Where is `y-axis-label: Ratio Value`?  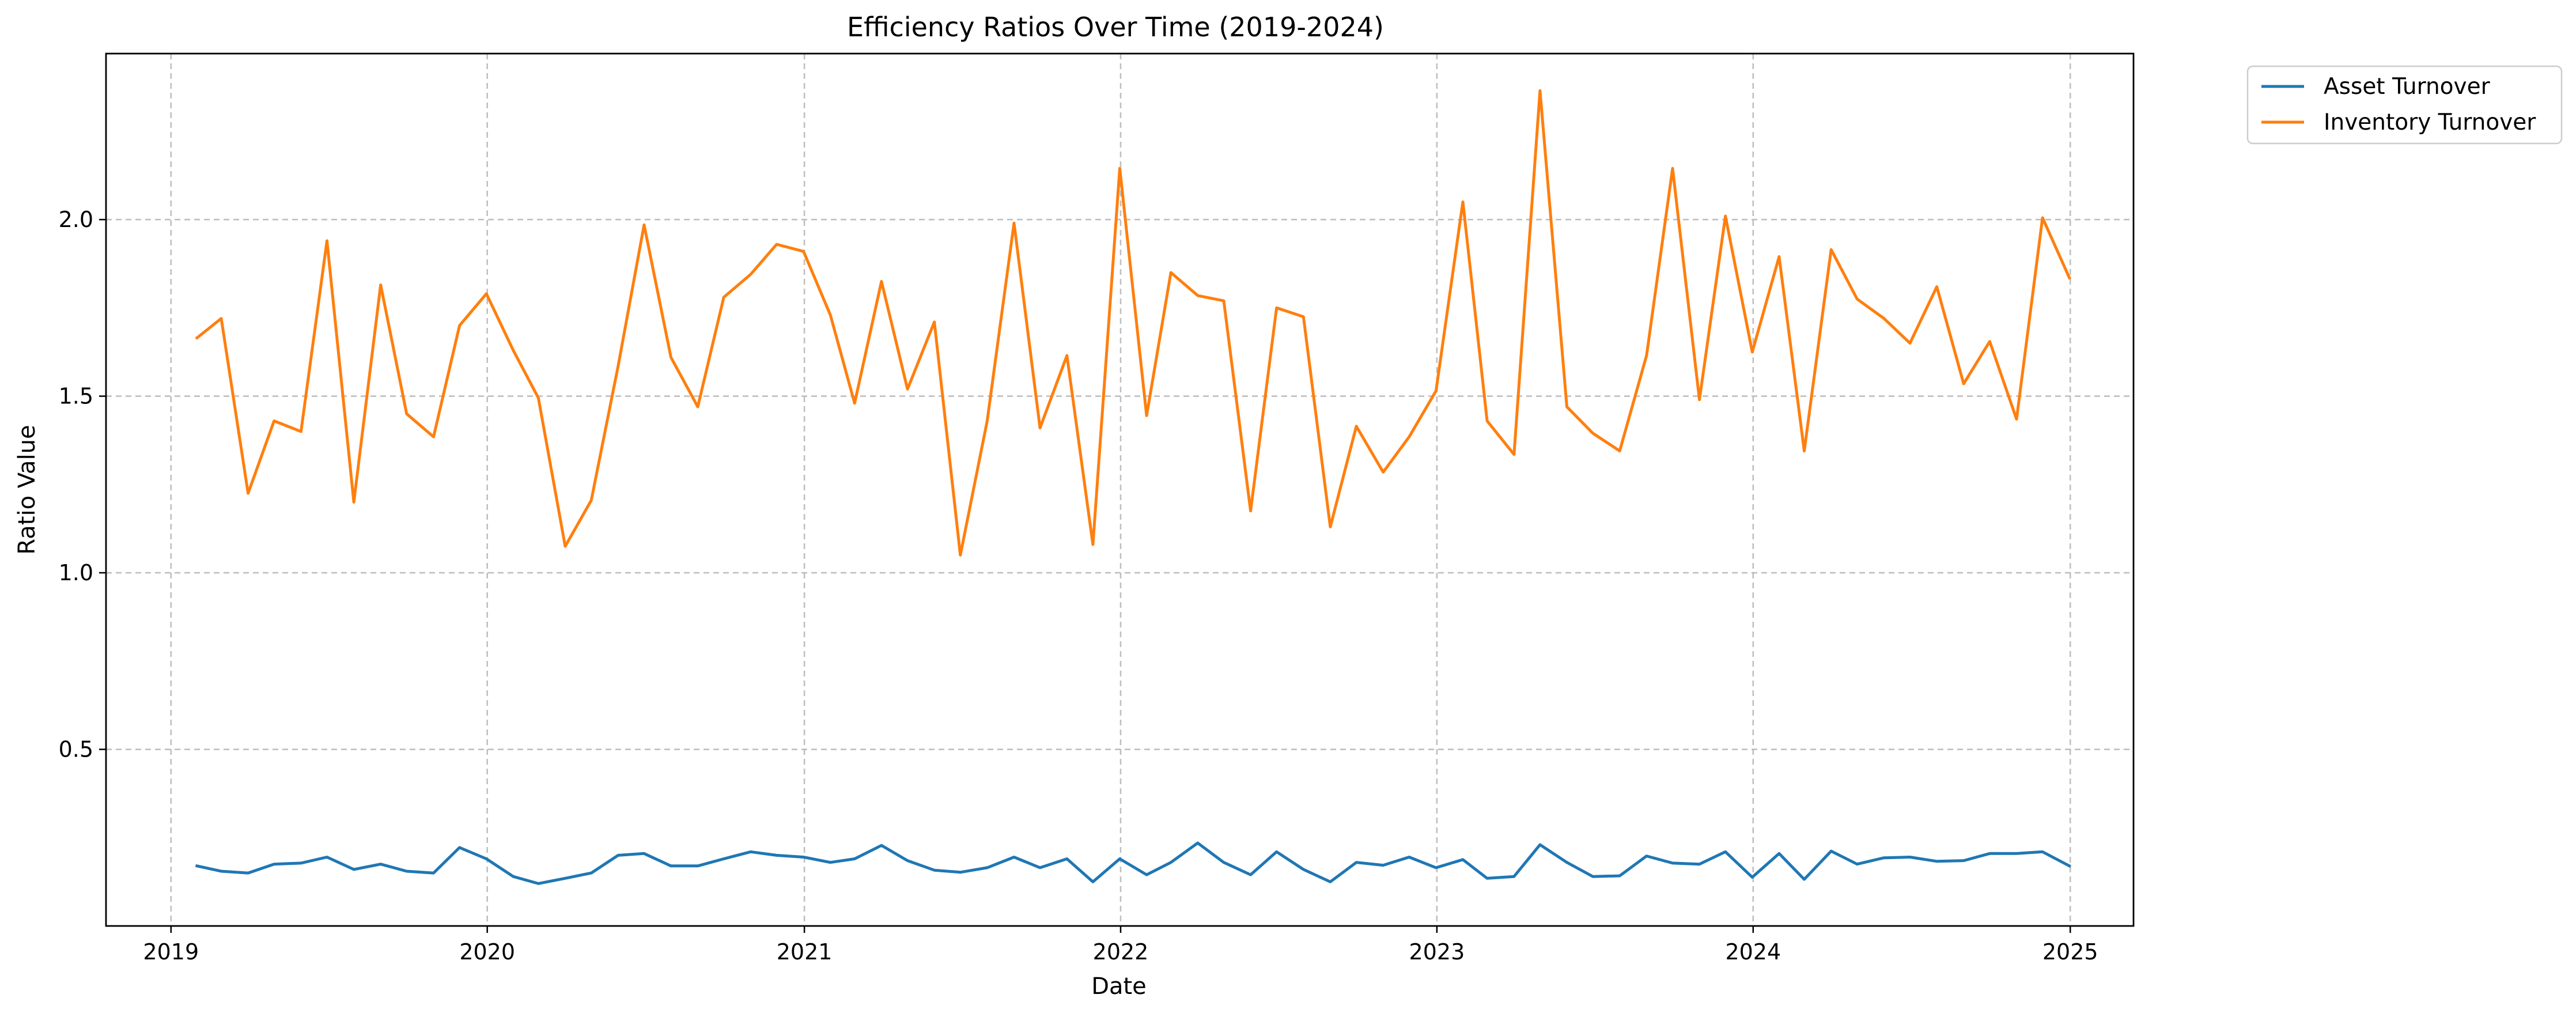 y-axis-label: Ratio Value is located at coordinates (27, 489).